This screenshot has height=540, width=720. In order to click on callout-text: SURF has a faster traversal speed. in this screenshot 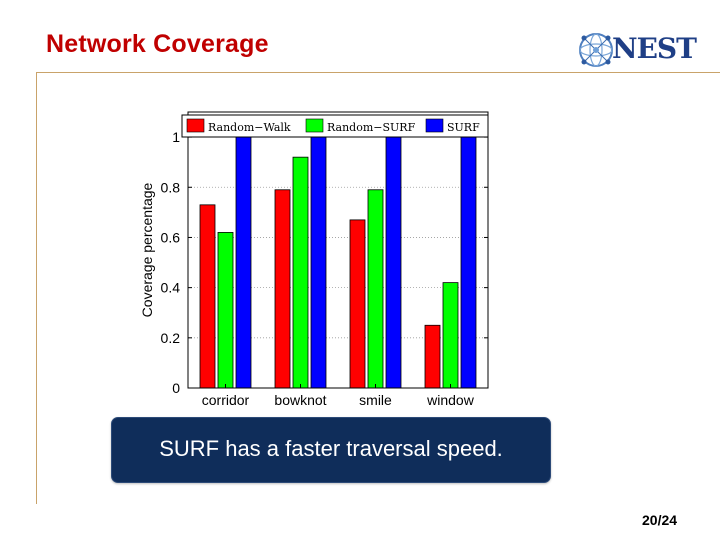, I will do `click(331, 448)`.